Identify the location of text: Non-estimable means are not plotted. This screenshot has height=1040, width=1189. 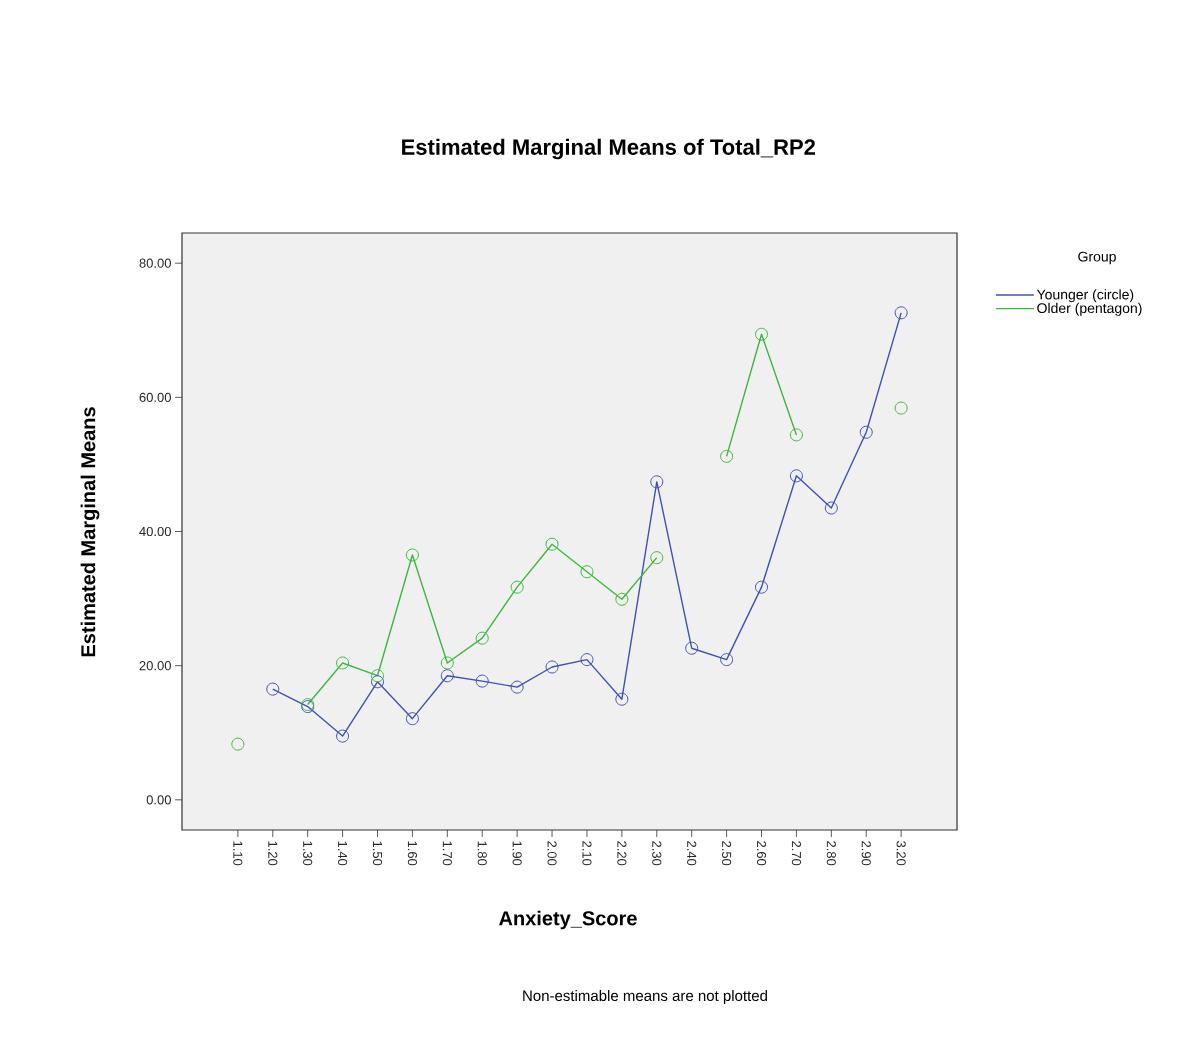
(645, 997).